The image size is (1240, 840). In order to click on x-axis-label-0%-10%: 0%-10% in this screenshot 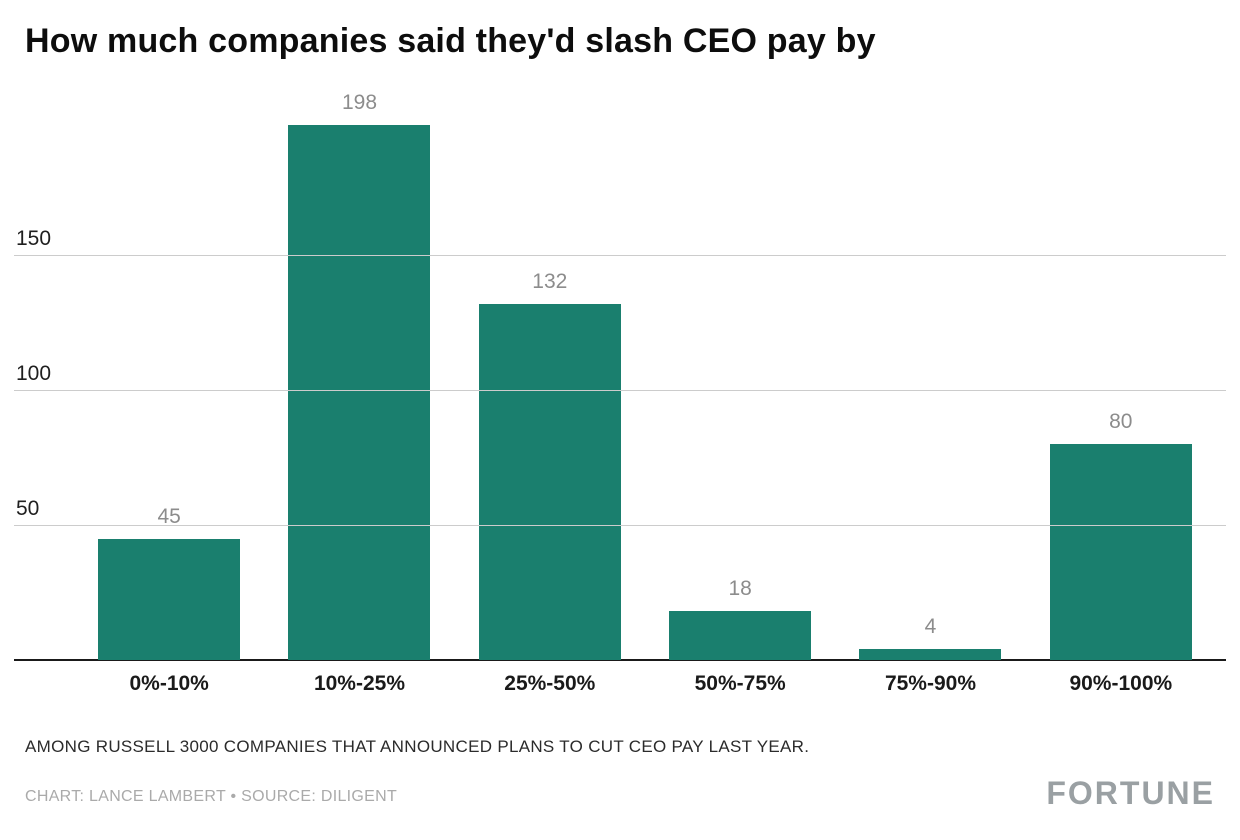, I will do `click(169, 683)`.